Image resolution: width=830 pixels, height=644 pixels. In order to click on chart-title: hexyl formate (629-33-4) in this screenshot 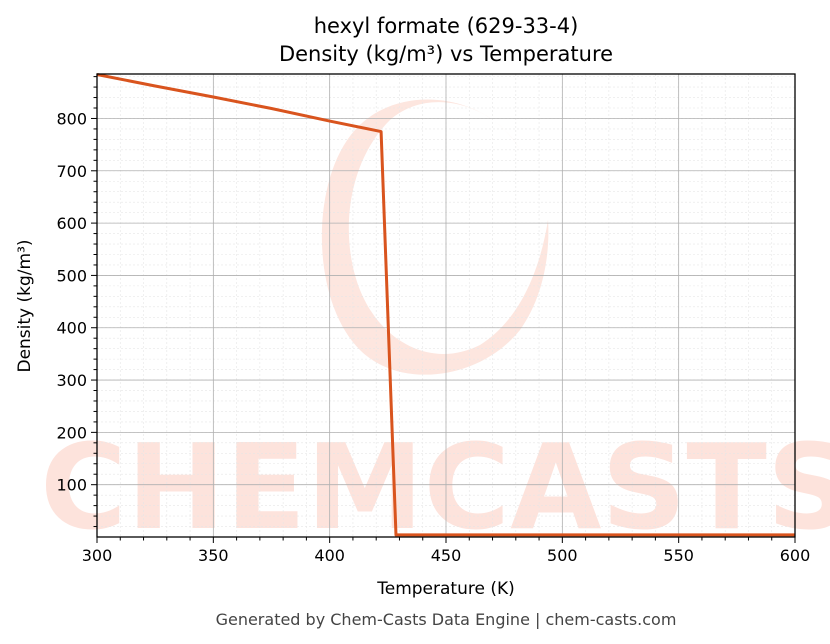, I will do `click(446, 26)`.